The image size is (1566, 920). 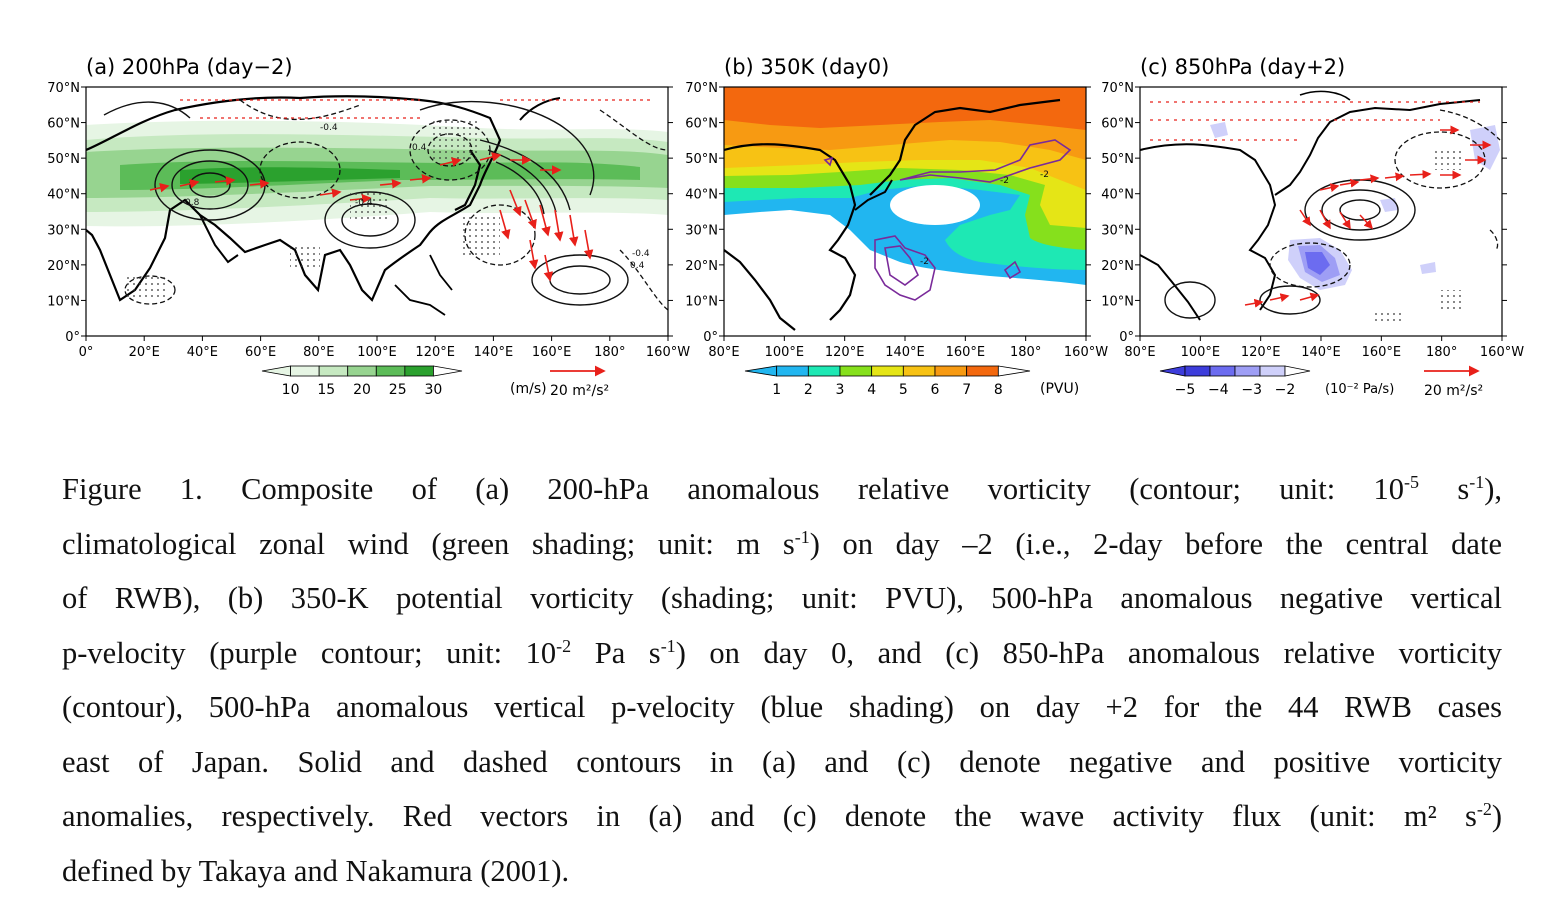 I want to click on panel-b-lon-axis: 80°E 100°E 120°E 140°E 160°E 180° 160°W, so click(x=908, y=348).